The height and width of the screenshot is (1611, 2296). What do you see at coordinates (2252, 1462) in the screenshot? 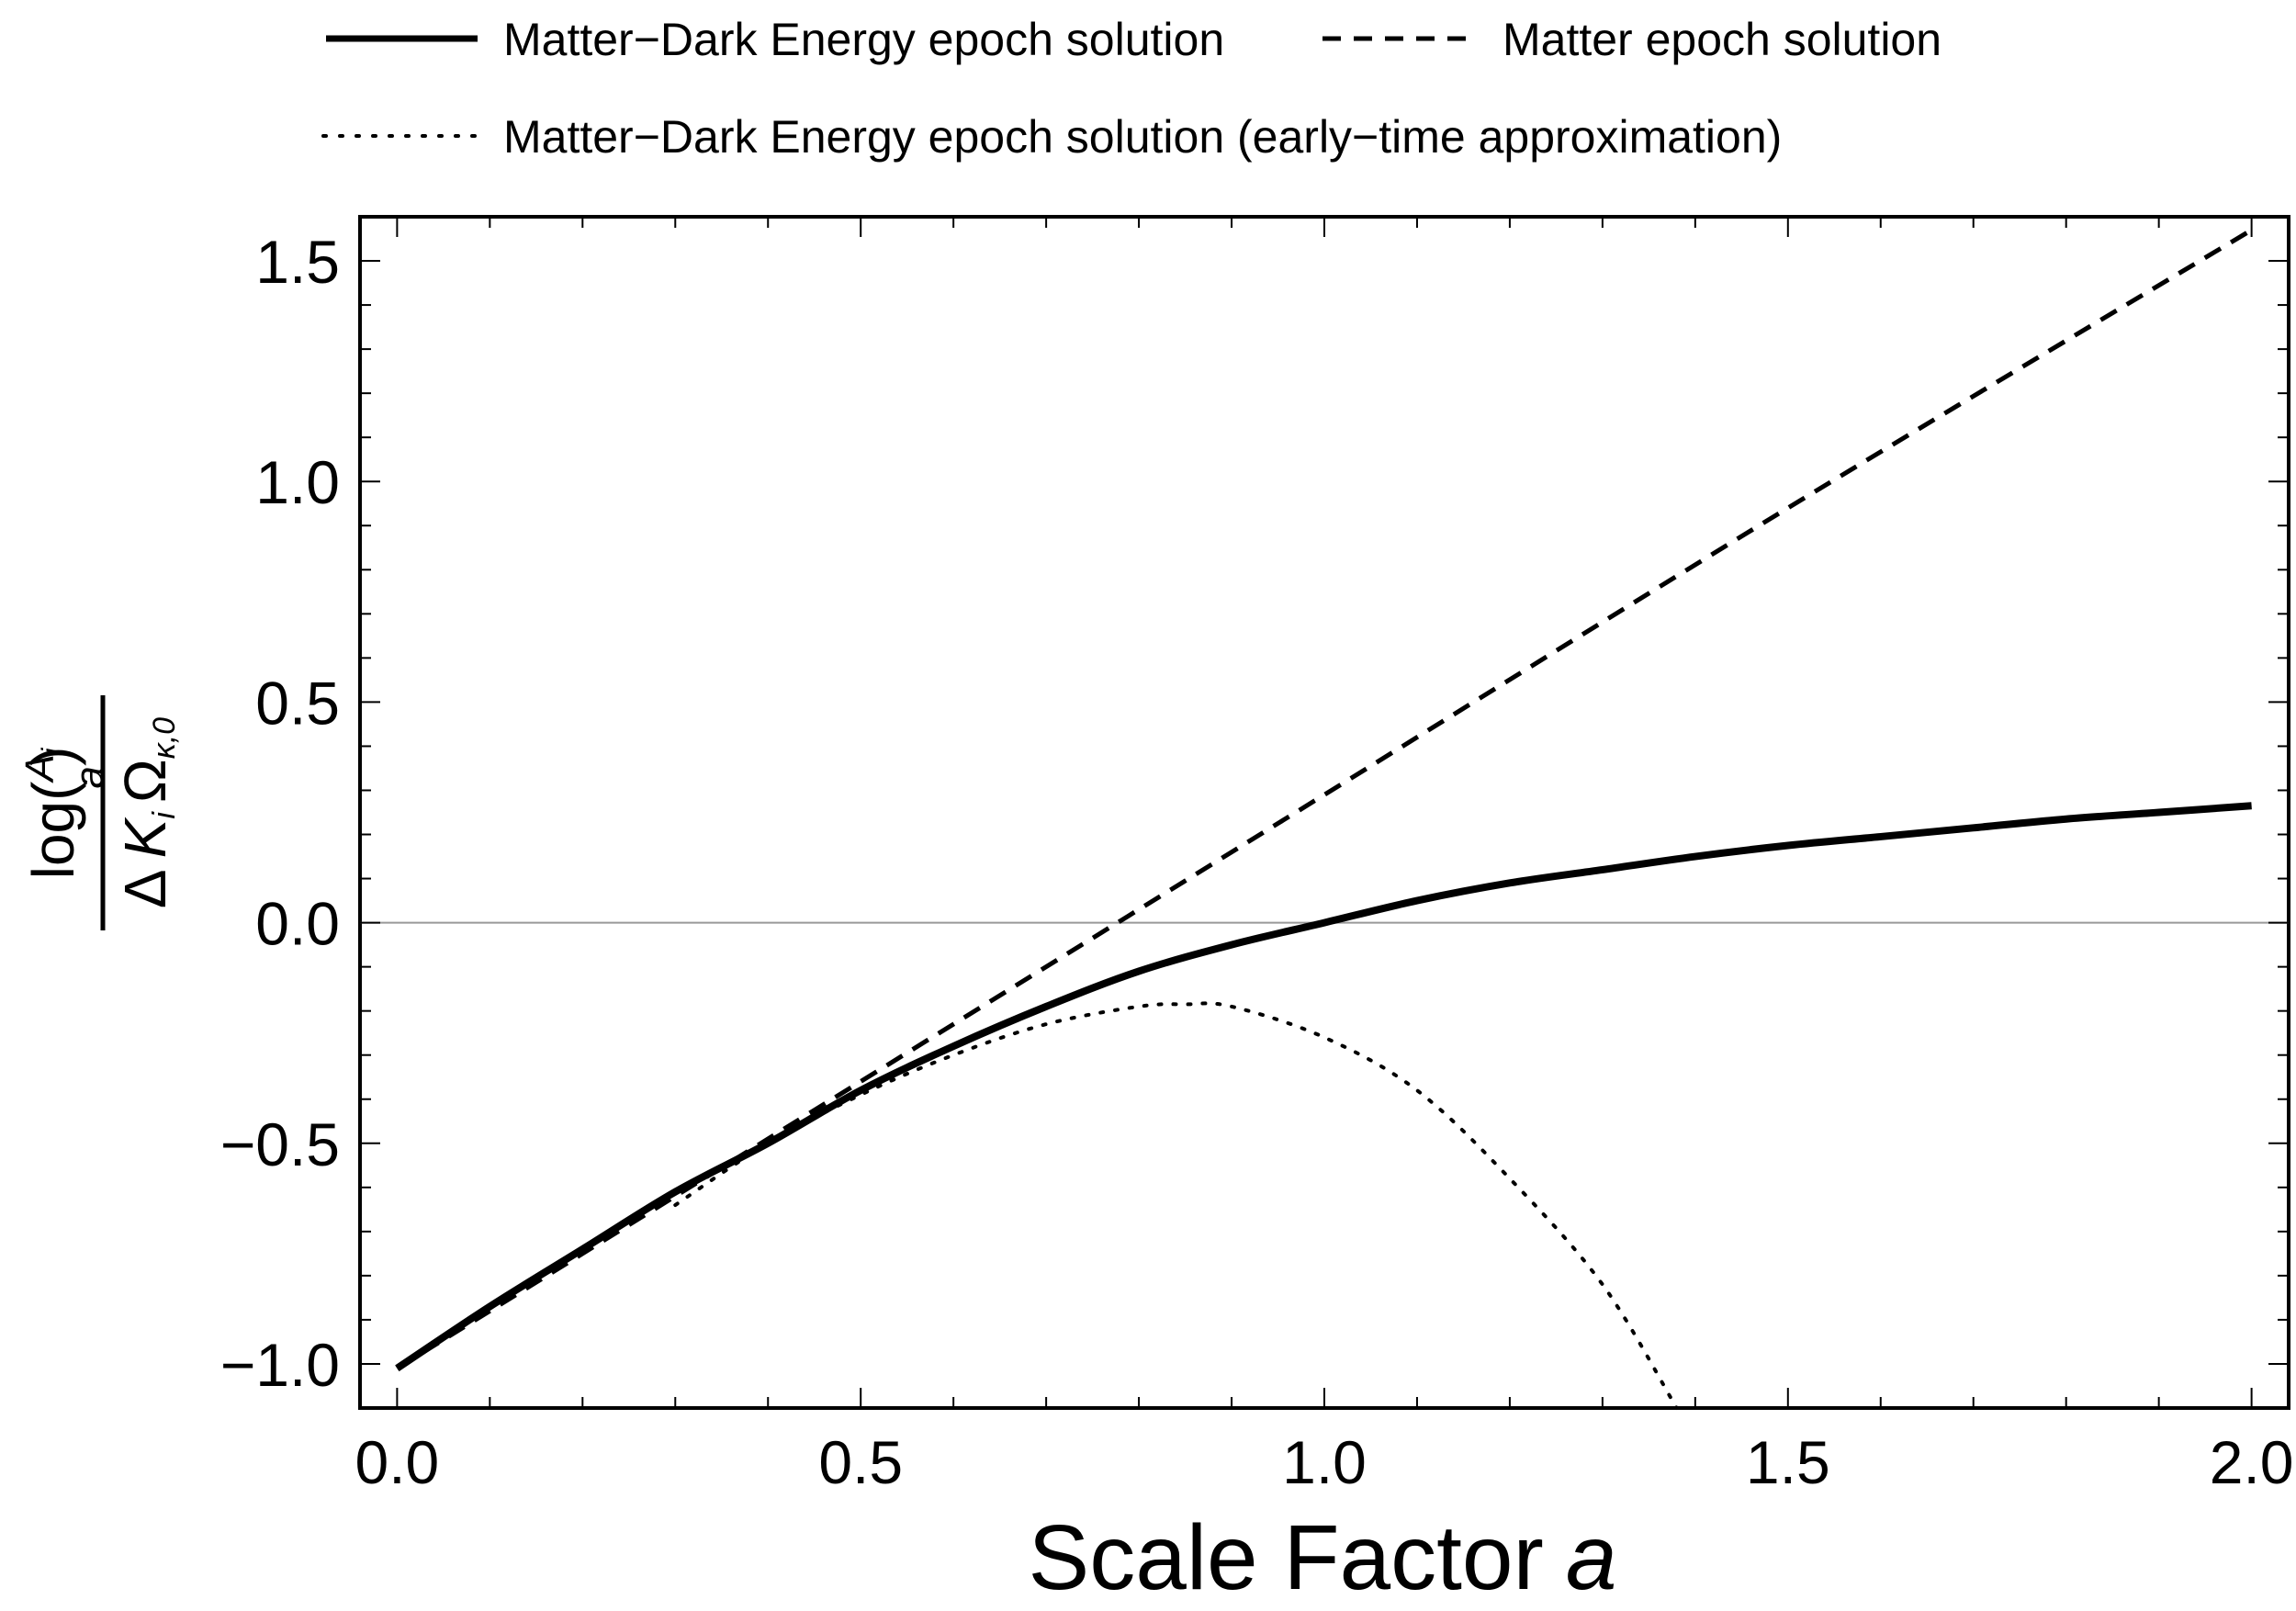
I see `x-tick-label: 2.0` at bounding box center [2252, 1462].